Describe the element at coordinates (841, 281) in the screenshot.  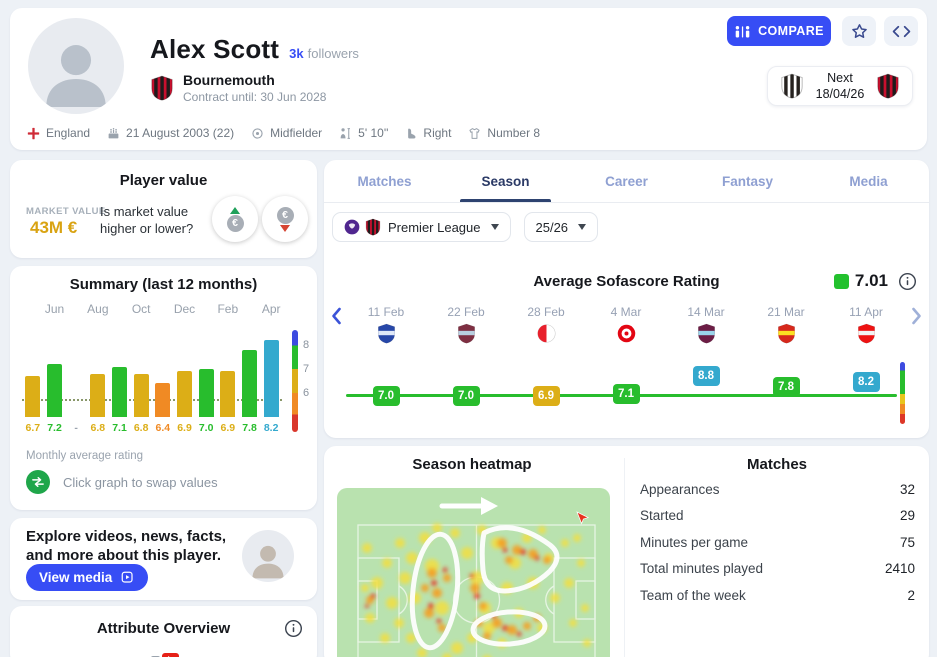
I see `rating-color-square` at that location.